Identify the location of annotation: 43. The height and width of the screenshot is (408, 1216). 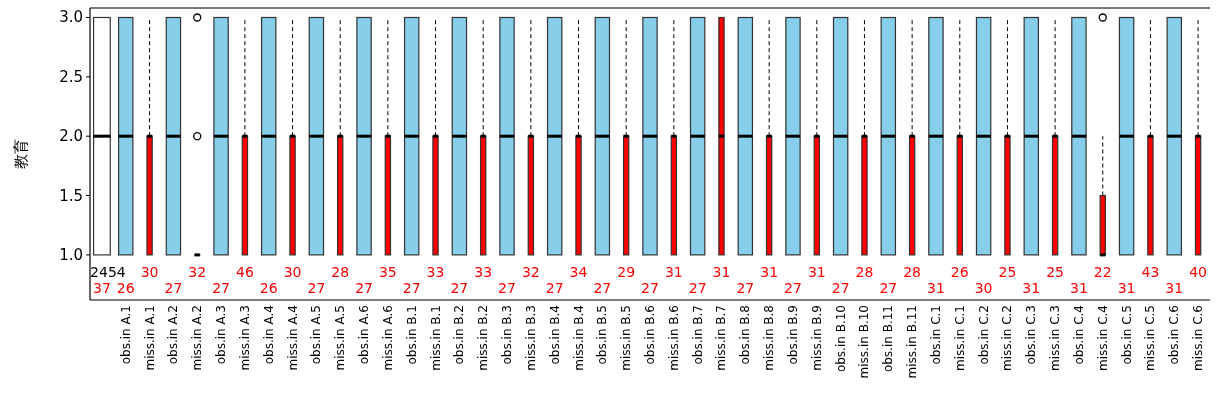
(1150, 271).